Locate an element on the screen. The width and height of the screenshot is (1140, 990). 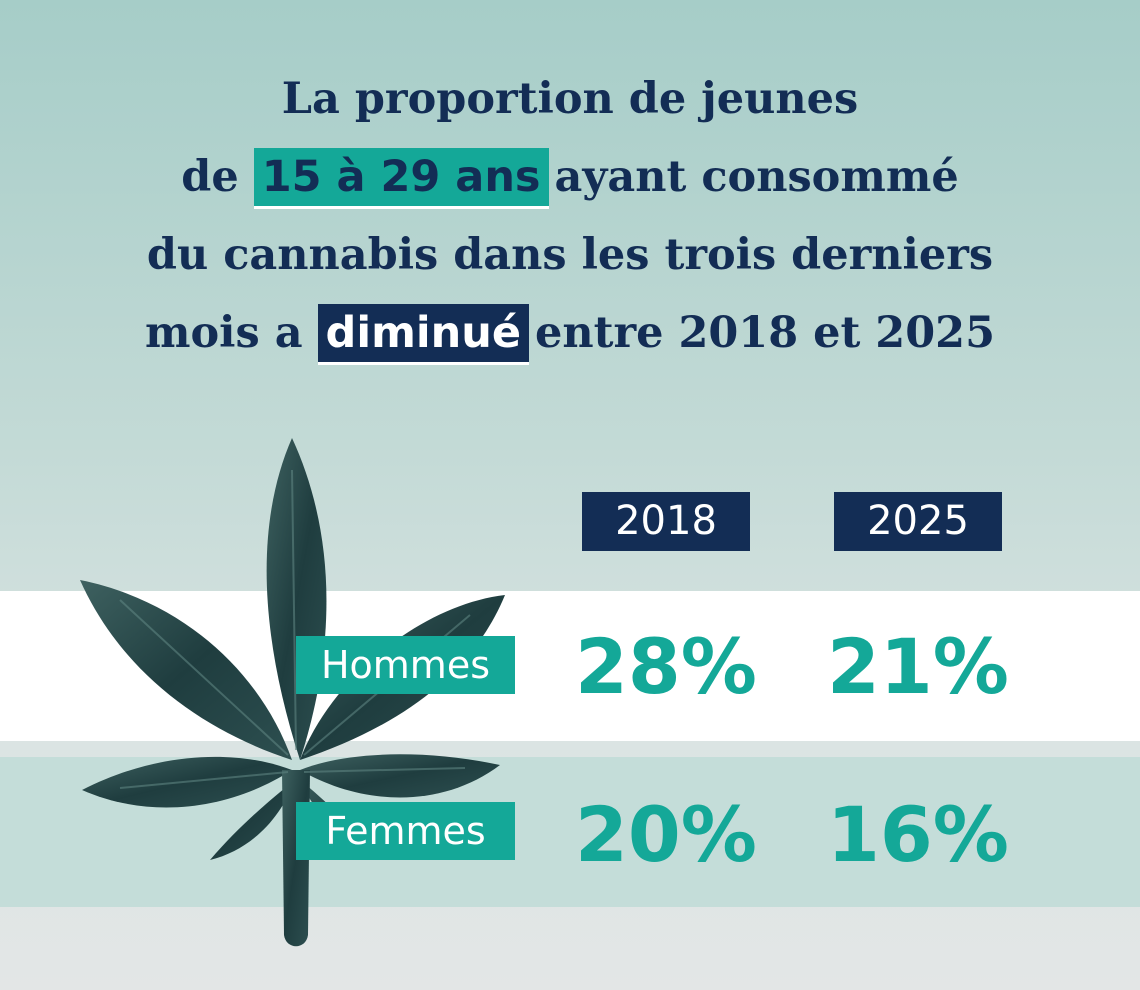
row-label-femmes: Femmes is located at coordinates (405, 831).